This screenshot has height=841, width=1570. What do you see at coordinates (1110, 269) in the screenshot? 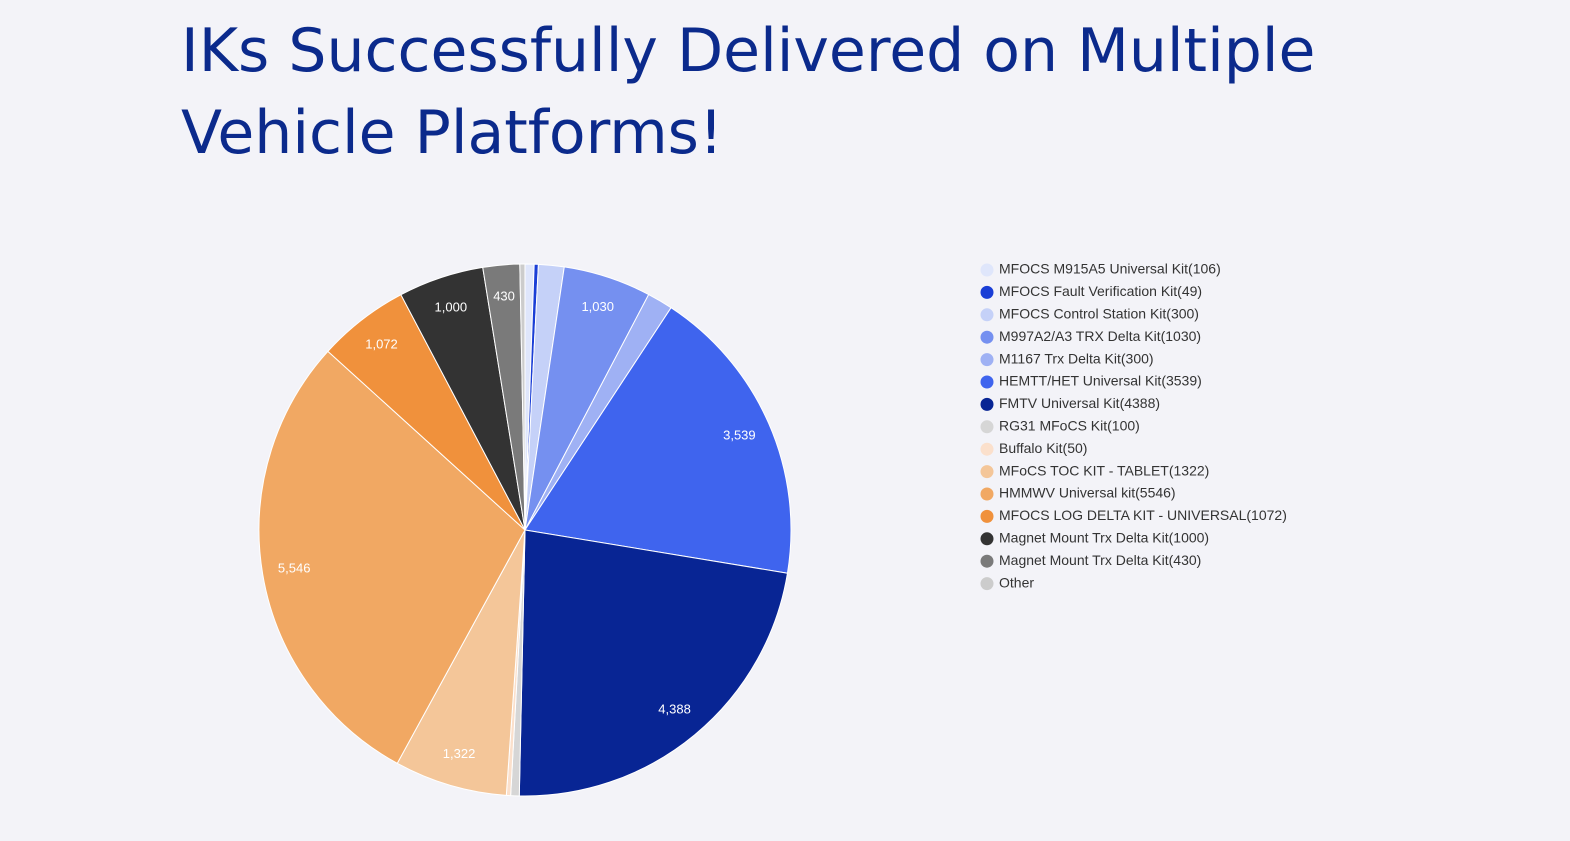
I see `legend-label: MFOCS M915A5 Universal Kit(106)` at bounding box center [1110, 269].